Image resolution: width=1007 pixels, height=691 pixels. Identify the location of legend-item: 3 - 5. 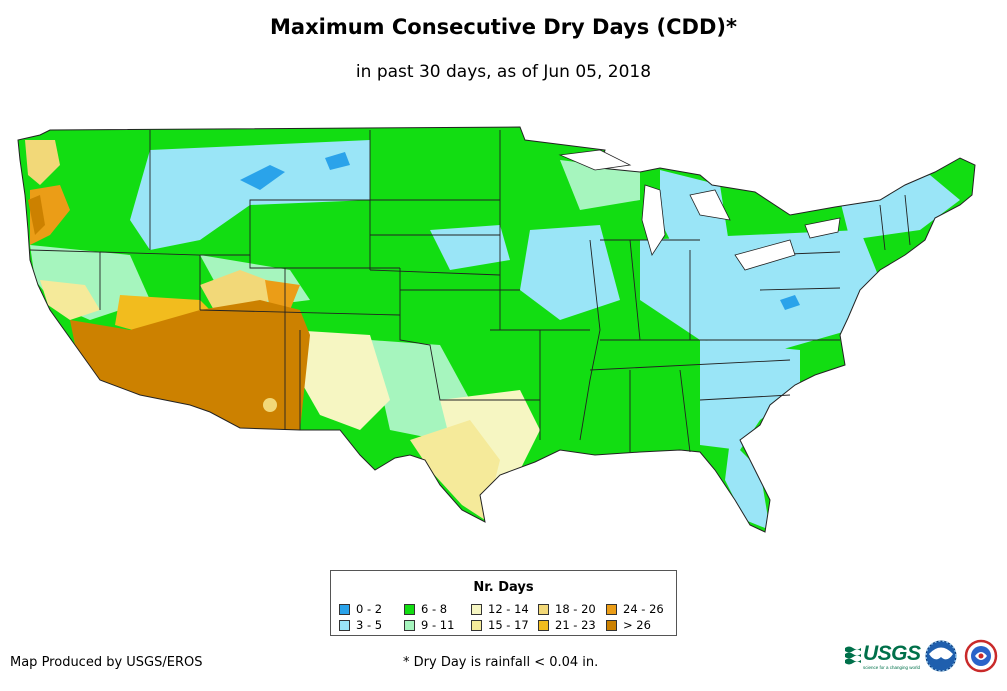
(360, 625).